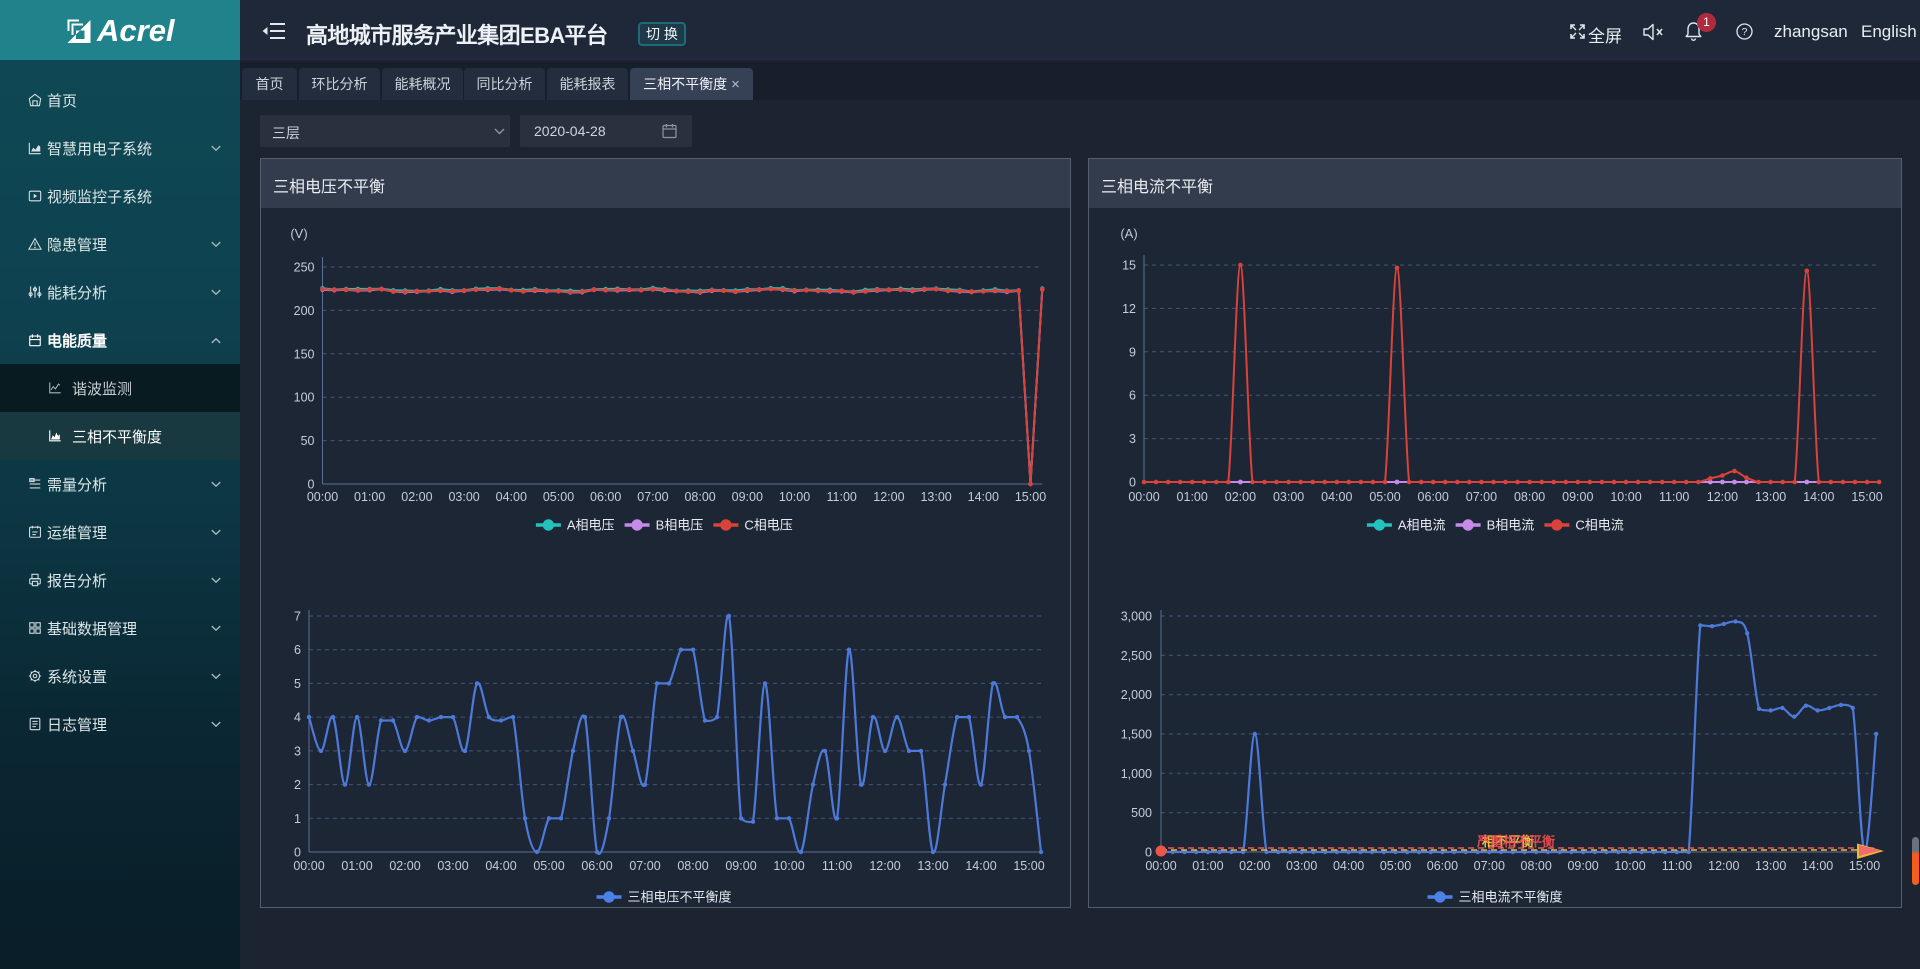 The width and height of the screenshot is (1920, 969). Describe the element at coordinates (1136, 656) in the screenshot. I see `svg-text: 2,500` at that location.